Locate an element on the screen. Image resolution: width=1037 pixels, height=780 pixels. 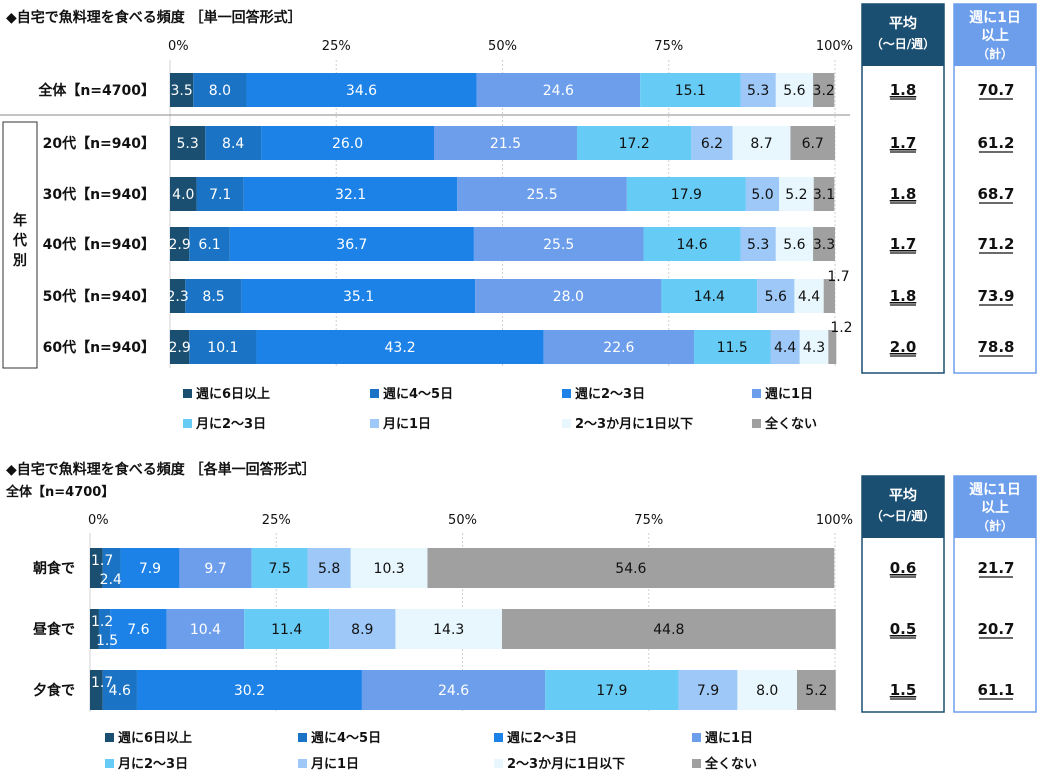
weekly-total-value: 71.2 is located at coordinates (995, 244).